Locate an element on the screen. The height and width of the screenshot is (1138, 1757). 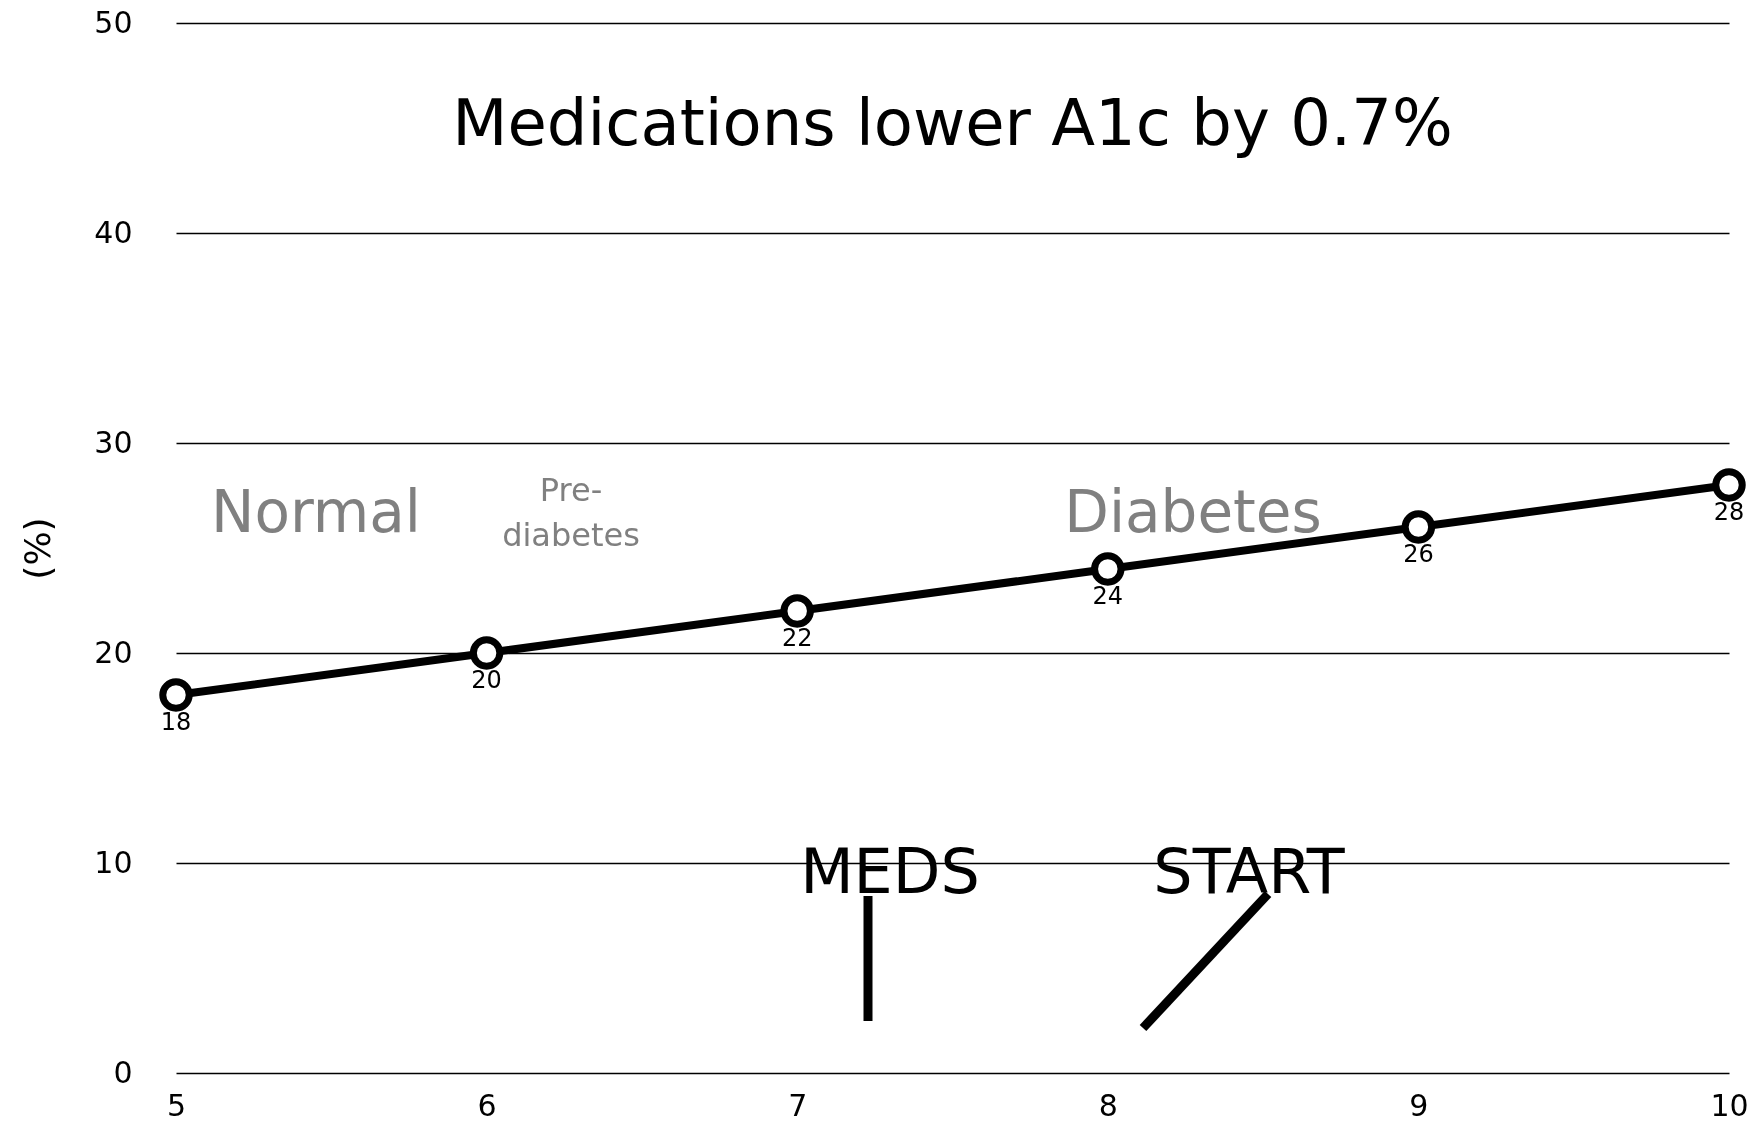
x-tick-label: 7 is located at coordinates (798, 1105).